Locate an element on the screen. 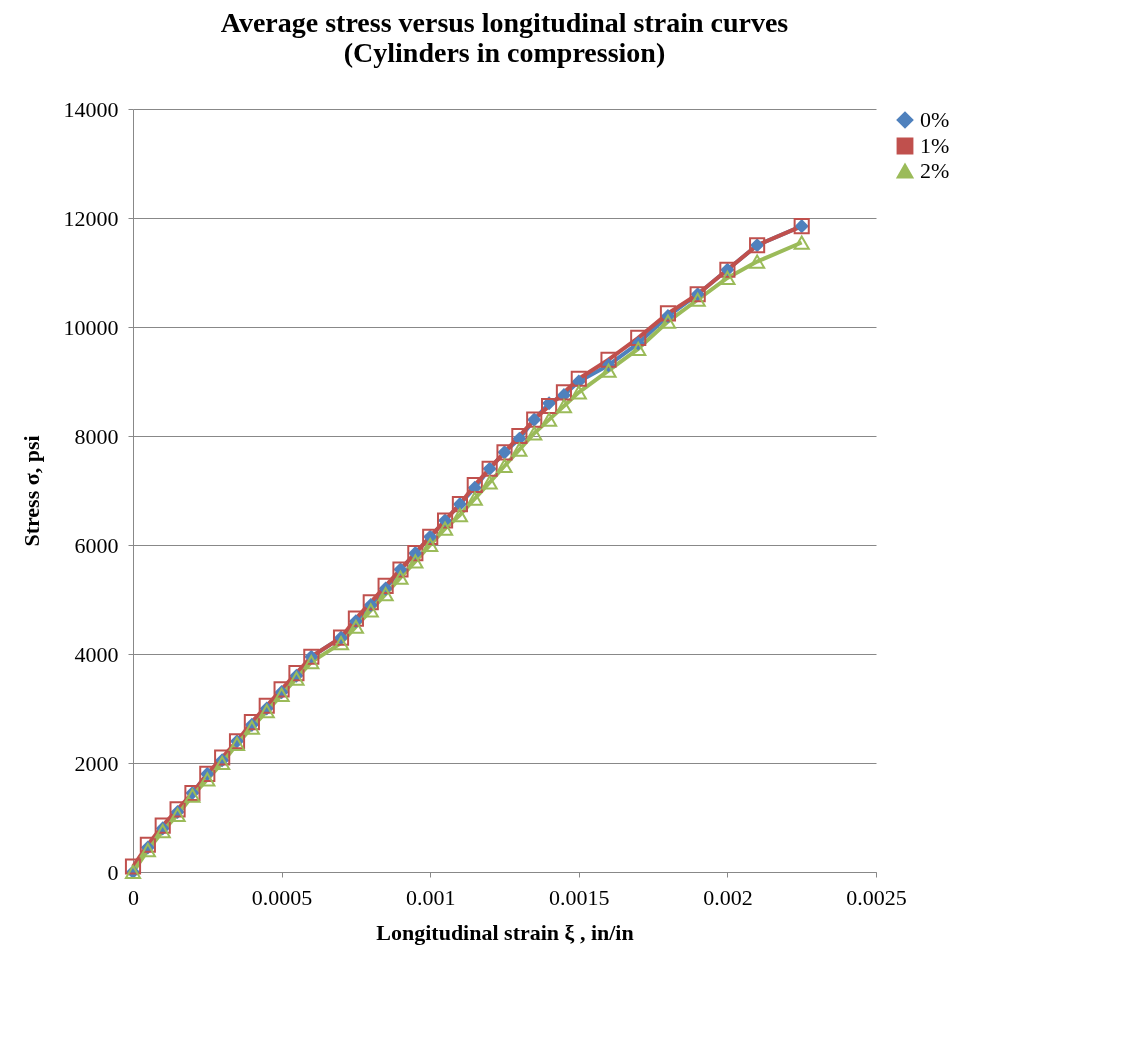  y-tick-label: 6000 is located at coordinates (96, 545).